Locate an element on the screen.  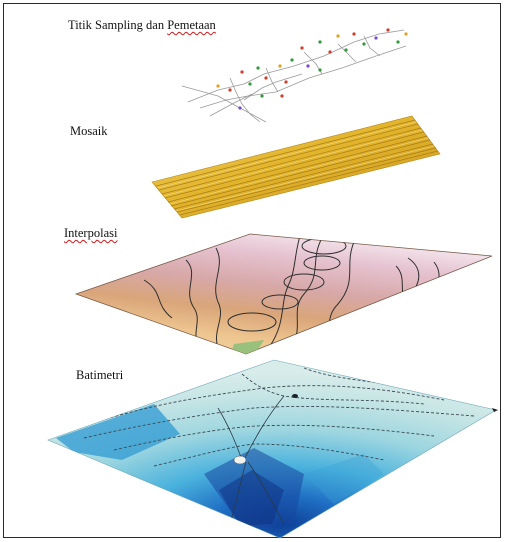
layer-title-sampling: Titik Sampling dan Pemetaan is located at coordinates (142, 25).